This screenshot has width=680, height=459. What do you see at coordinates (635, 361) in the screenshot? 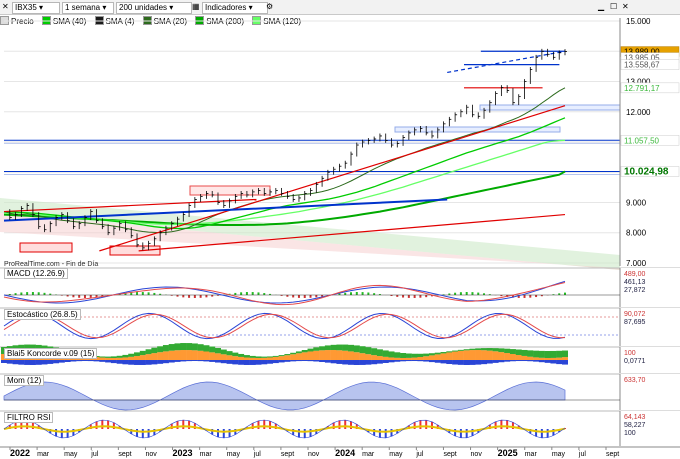
I see `koncorde-axis-value: 0,0771` at bounding box center [635, 361].